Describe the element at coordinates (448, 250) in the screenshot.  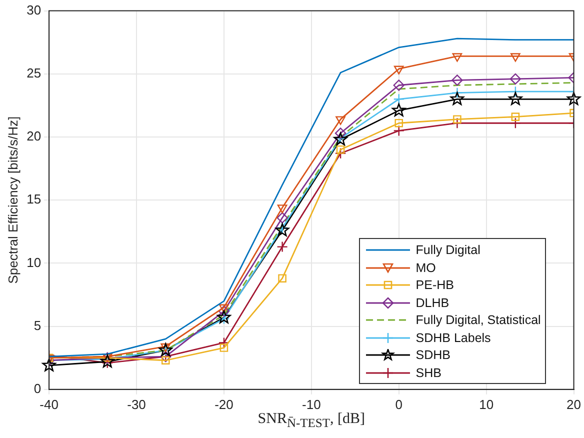
I see `legend-label: Fully Digital` at that location.